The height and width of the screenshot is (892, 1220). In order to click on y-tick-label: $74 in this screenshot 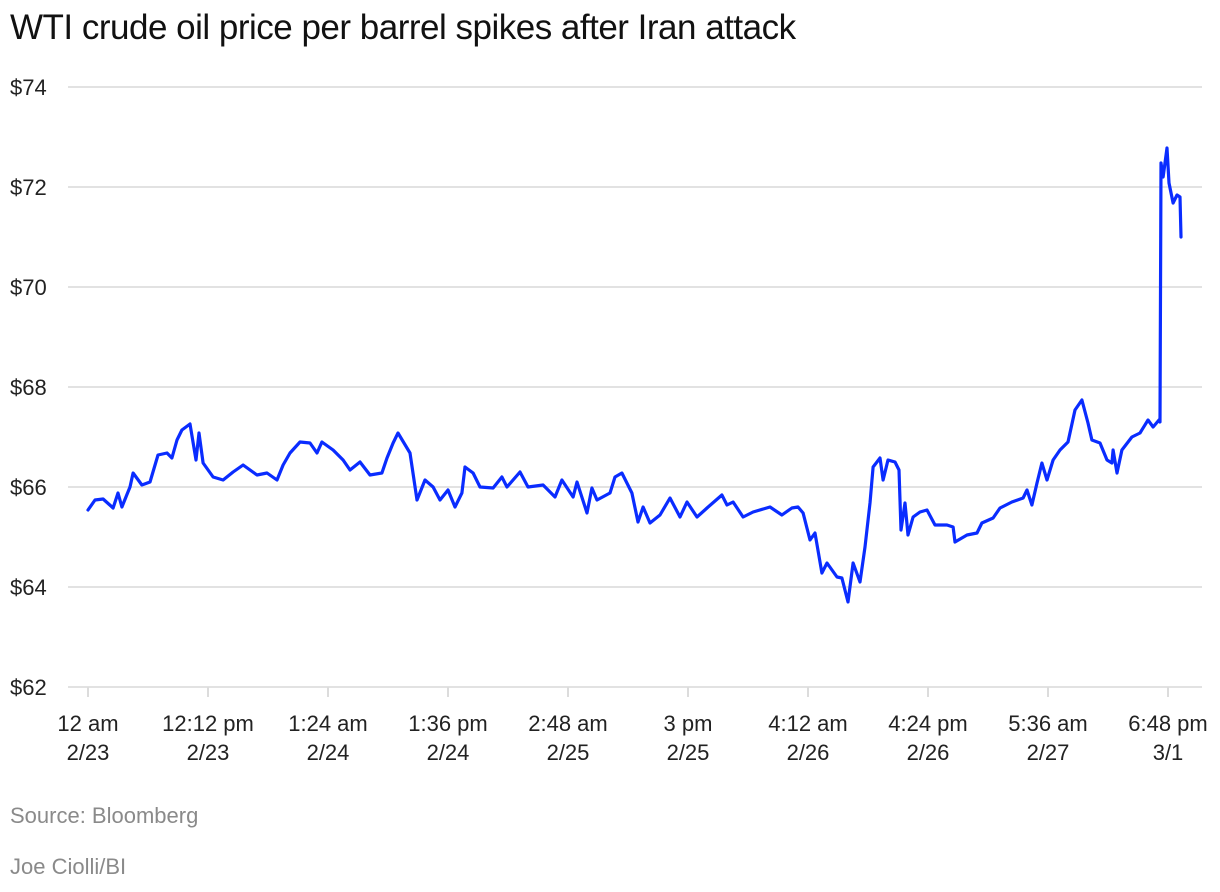, I will do `click(28, 87)`.